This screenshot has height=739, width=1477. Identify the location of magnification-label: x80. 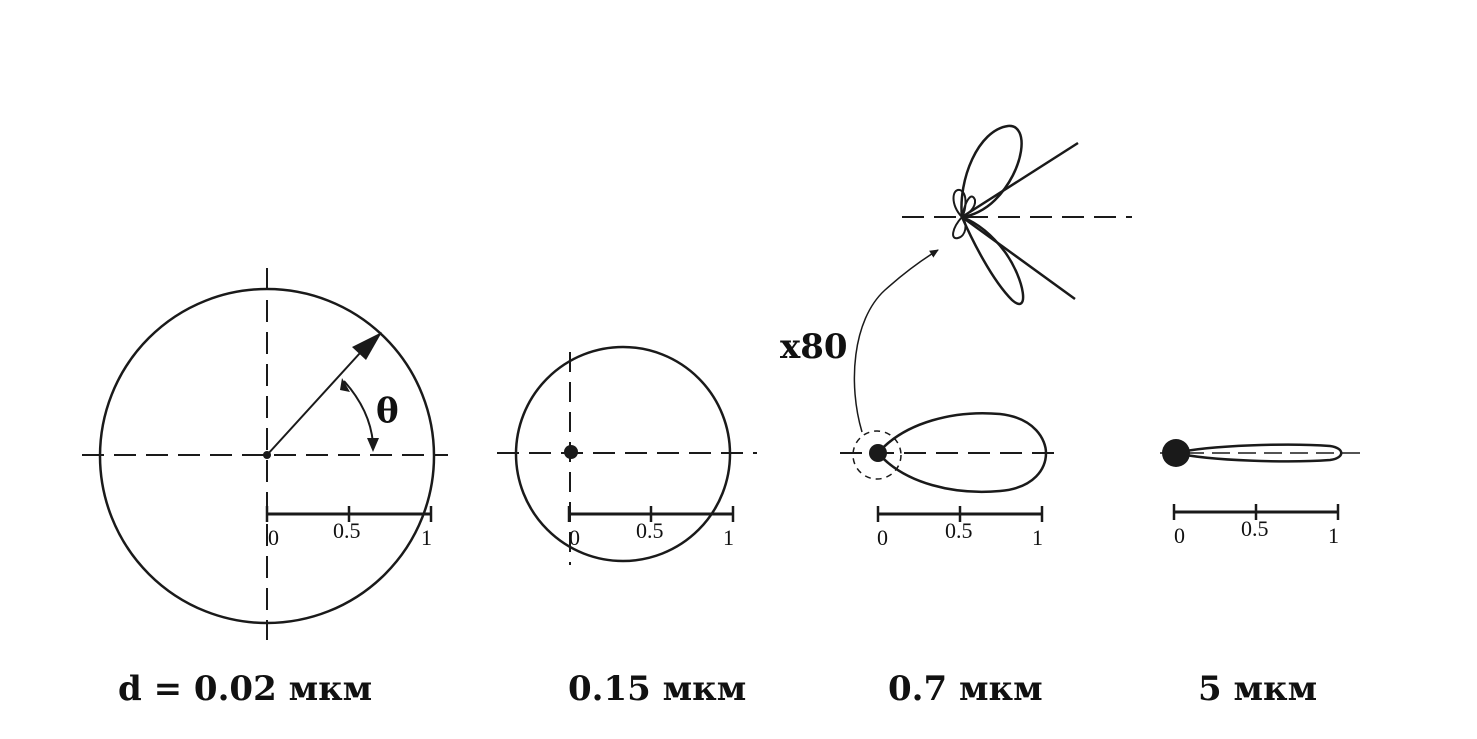
(814, 347).